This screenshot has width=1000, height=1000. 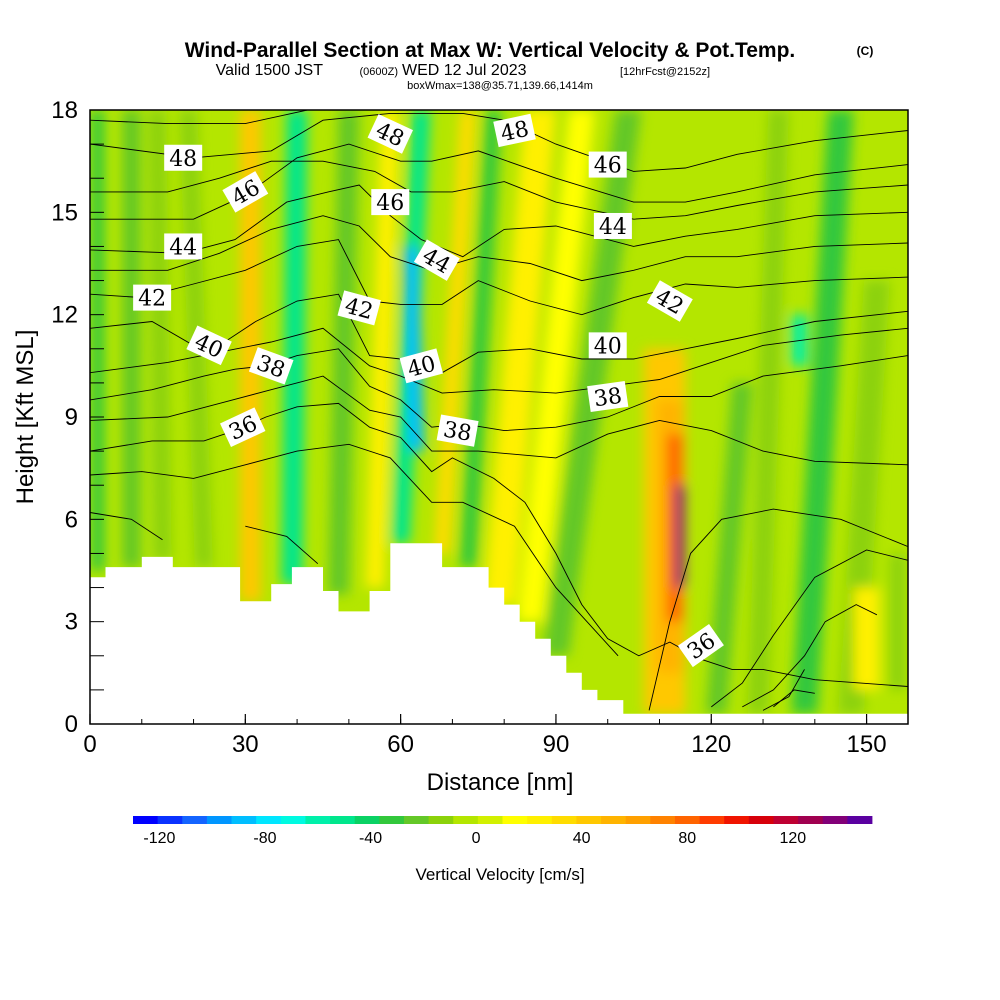 I want to click on terrain-mask, so click(x=499, y=633).